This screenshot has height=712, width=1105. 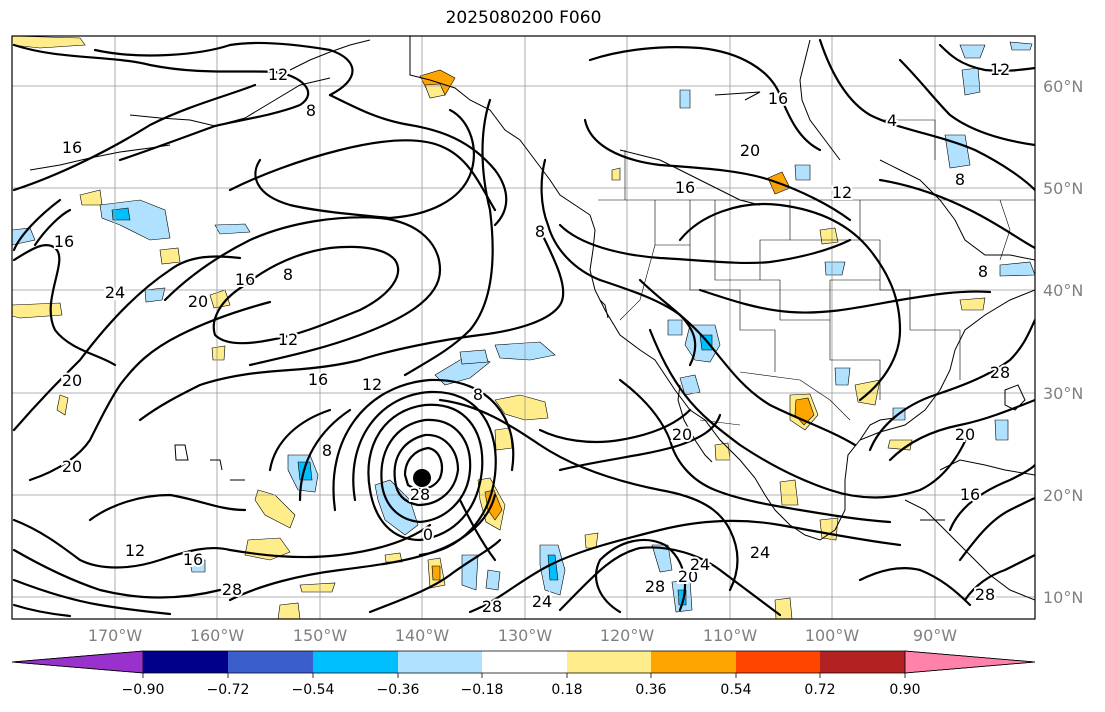 What do you see at coordinates (524, 675) in the screenshot?
I see `colorbar-ticks` at bounding box center [524, 675].